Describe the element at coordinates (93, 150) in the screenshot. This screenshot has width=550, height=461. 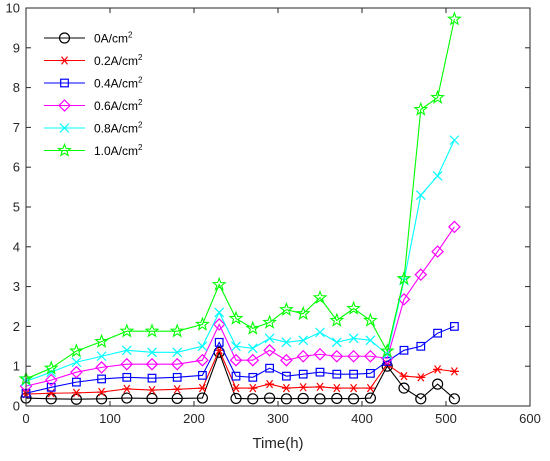
I see `legend-item: 1.0A/cm2` at that location.